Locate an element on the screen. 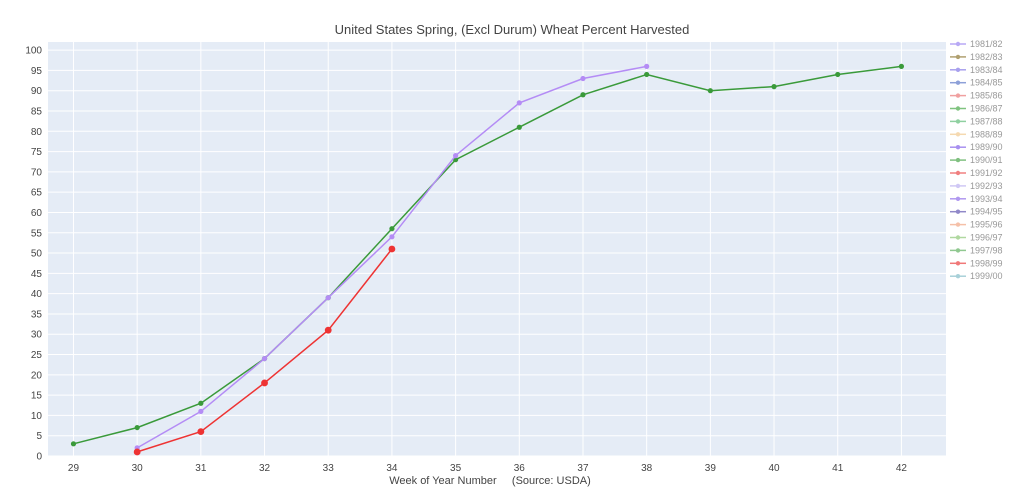 Image resolution: width=1024 pixels, height=499 pixels. legend-label: 1997/98 is located at coordinates (986, 250).